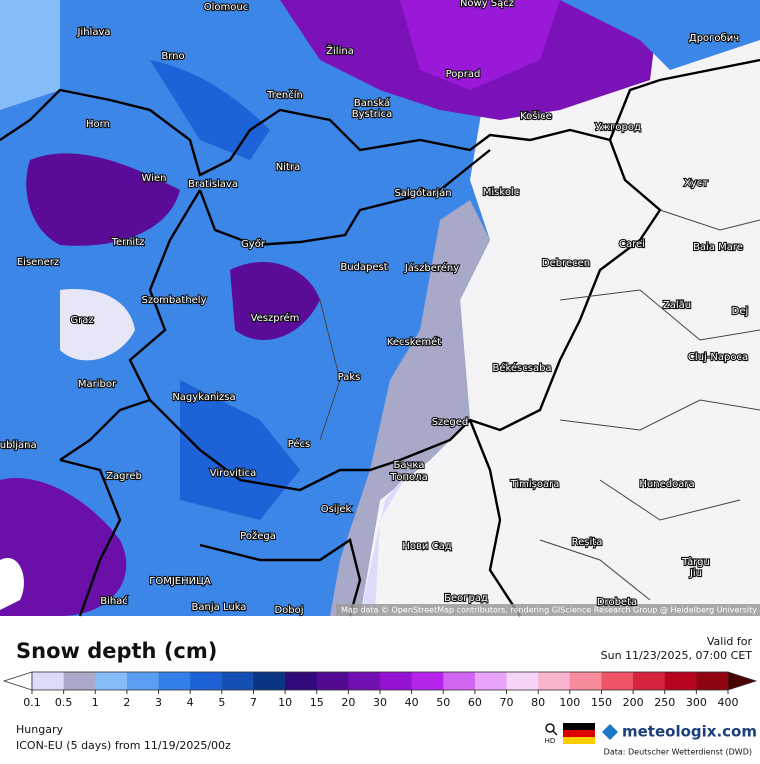 The width and height of the screenshot is (760, 764). Describe the element at coordinates (128, 242) in the screenshot. I see `city-label: Ternitz` at that location.